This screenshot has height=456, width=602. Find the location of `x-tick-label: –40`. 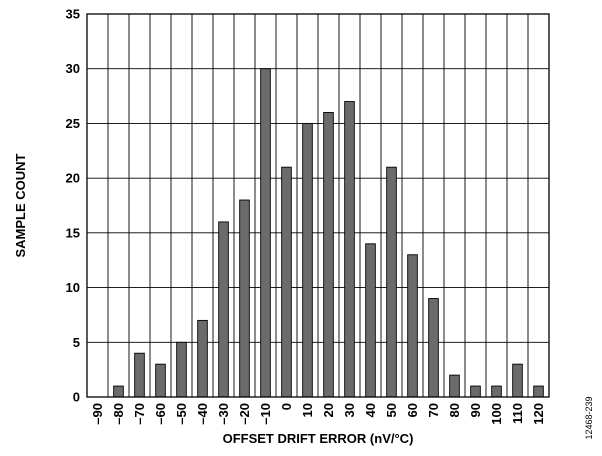

x-tick-label: –40 is located at coordinates (202, 414).